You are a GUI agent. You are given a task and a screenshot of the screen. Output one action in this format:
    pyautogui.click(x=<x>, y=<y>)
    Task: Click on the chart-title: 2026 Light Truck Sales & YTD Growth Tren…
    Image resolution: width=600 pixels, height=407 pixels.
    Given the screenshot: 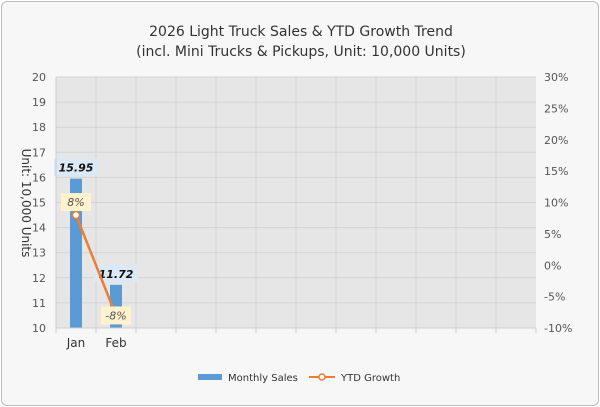 What is the action you would take?
    pyautogui.click(x=301, y=32)
    